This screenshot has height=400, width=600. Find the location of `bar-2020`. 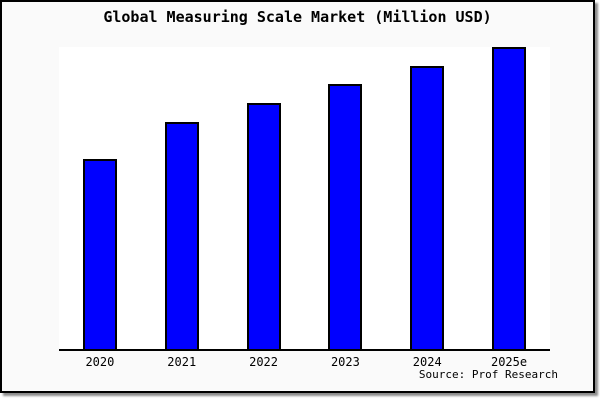

bar-2020 is located at coordinates (99, 254).